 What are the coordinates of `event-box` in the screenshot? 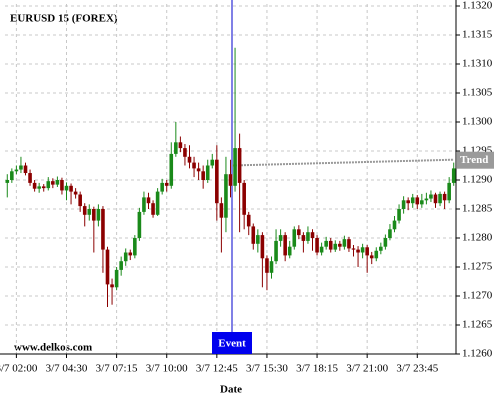 It's located at (232, 343).